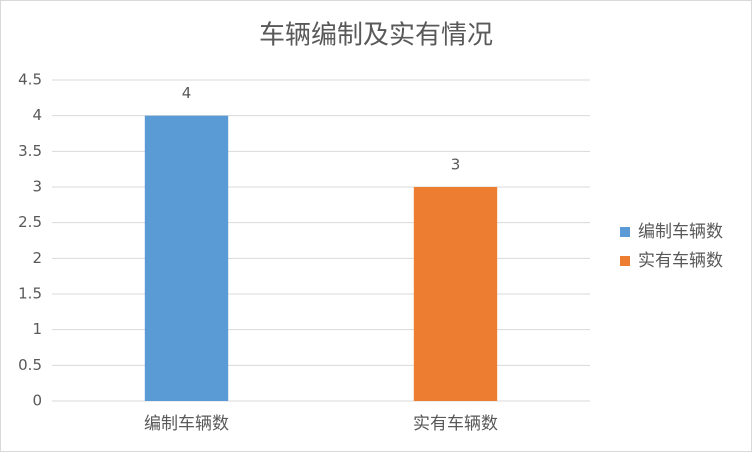 Image resolution: width=752 pixels, height=452 pixels. Describe the element at coordinates (30, 222) in the screenshot. I see `y-tick-label: 2.5` at that location.